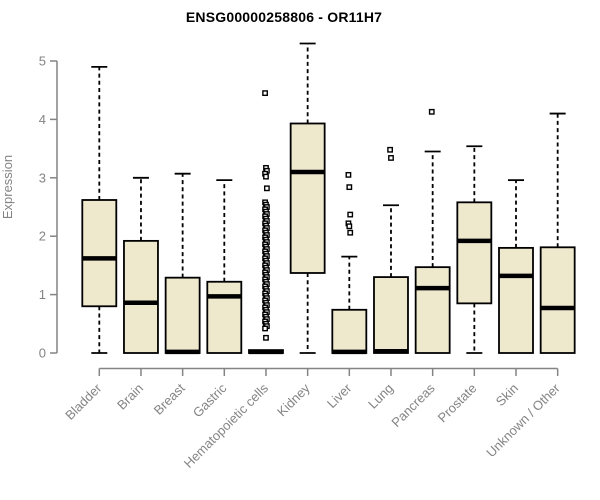 The image size is (600, 500). Describe the element at coordinates (210, 400) in the screenshot. I see `x-category-label-gastric: Gastric` at that location.